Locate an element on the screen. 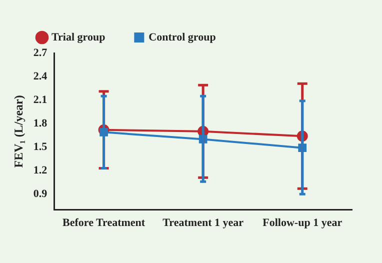  x-tick-label: Treatment 1 year is located at coordinates (203, 223).